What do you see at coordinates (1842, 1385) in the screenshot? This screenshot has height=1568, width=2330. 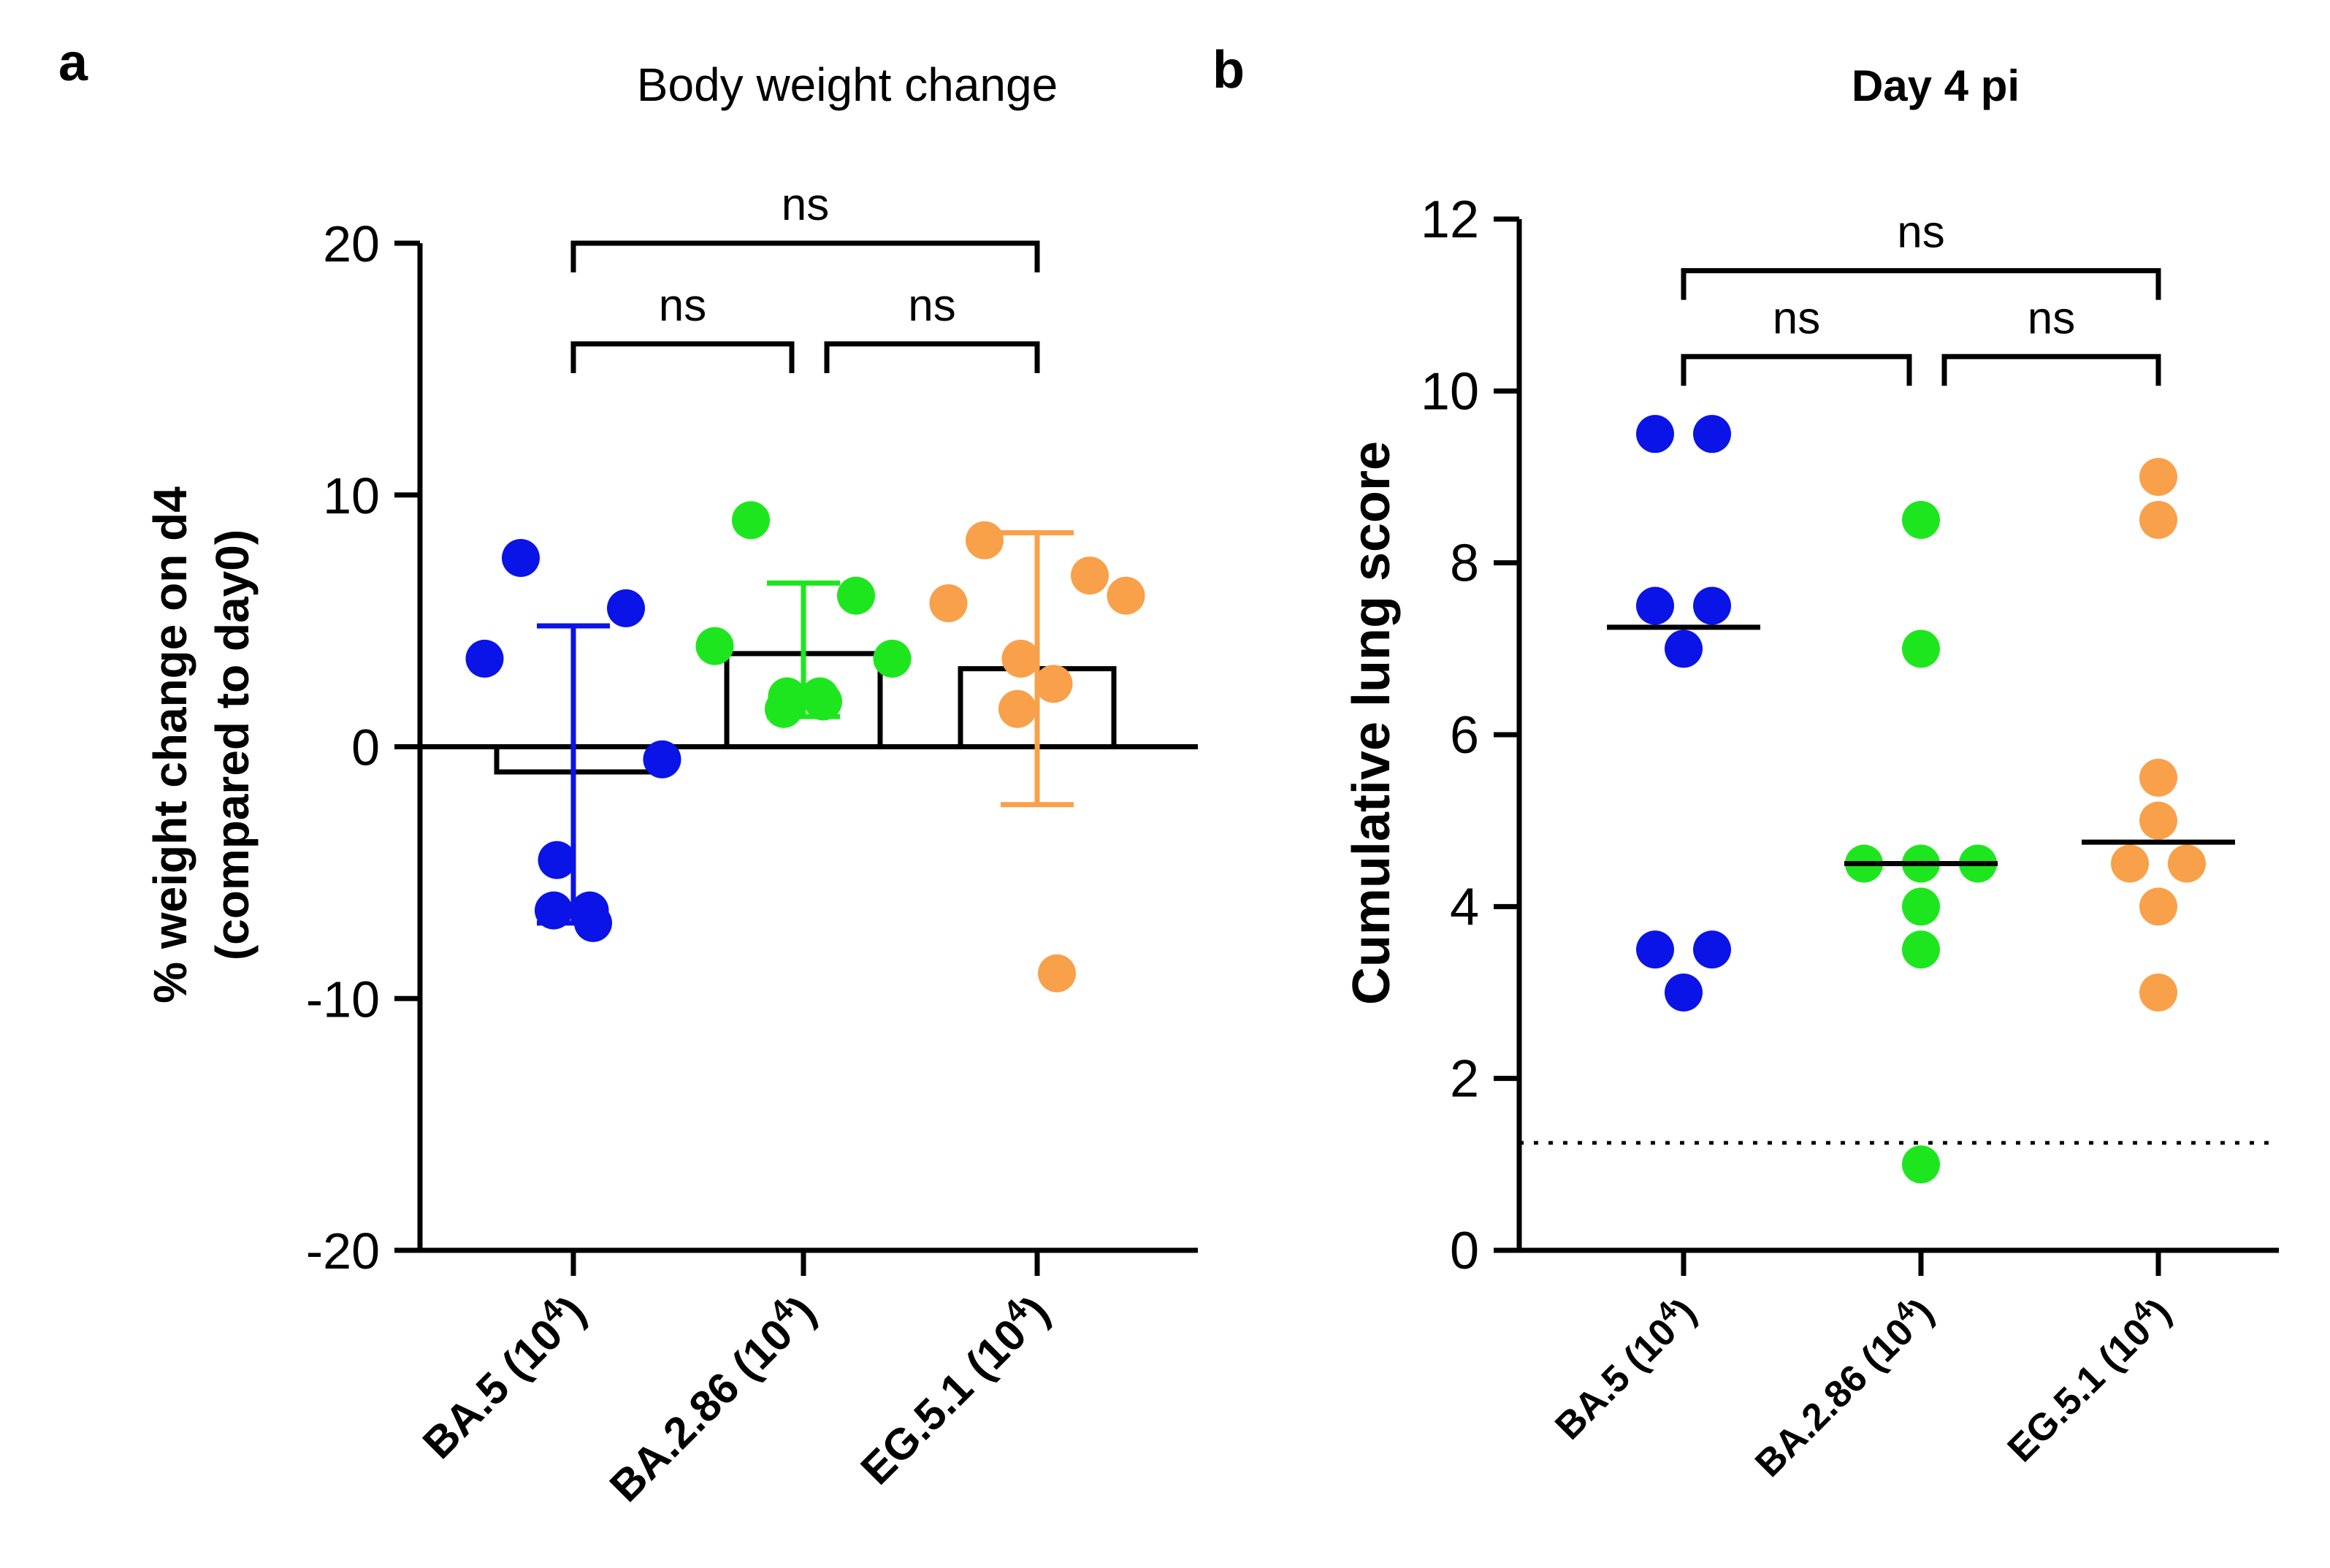 I see `panel-b-x-tick-label-1: BA.2.86 (104)` at bounding box center [1842, 1385].